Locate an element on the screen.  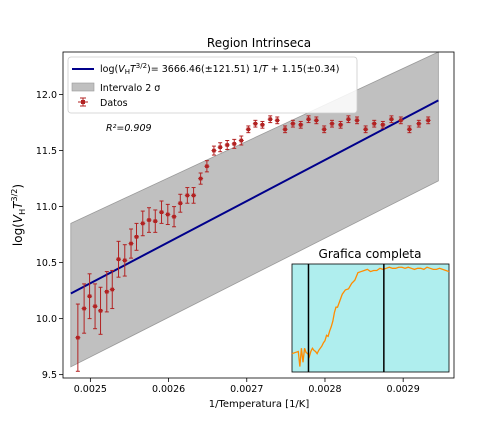
inset-axes-frame is located at coordinates (370, 318).